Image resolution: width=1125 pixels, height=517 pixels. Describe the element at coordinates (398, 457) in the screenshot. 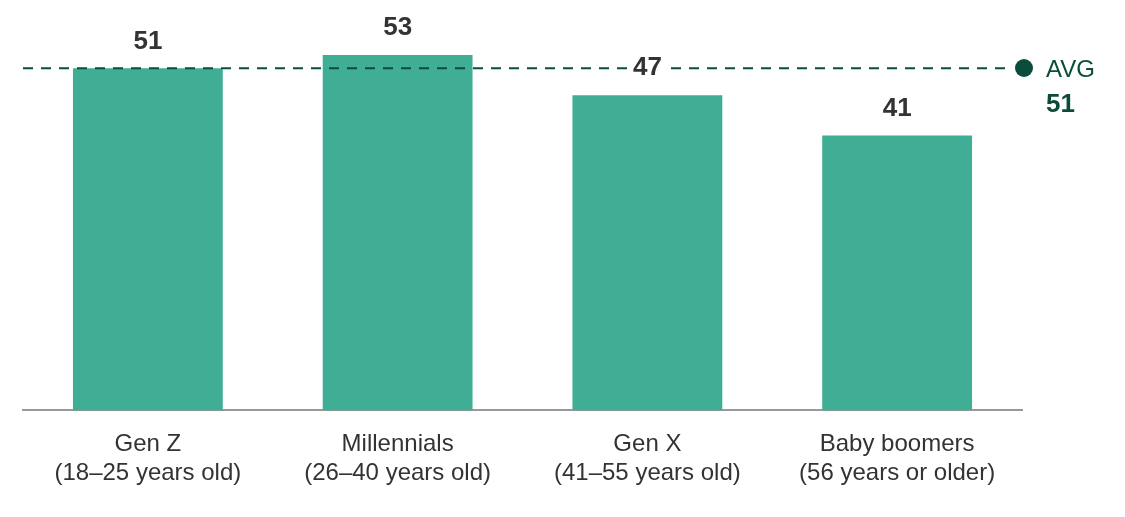

I see `x-tick-label: Millennials (26–40 years old)` at that location.